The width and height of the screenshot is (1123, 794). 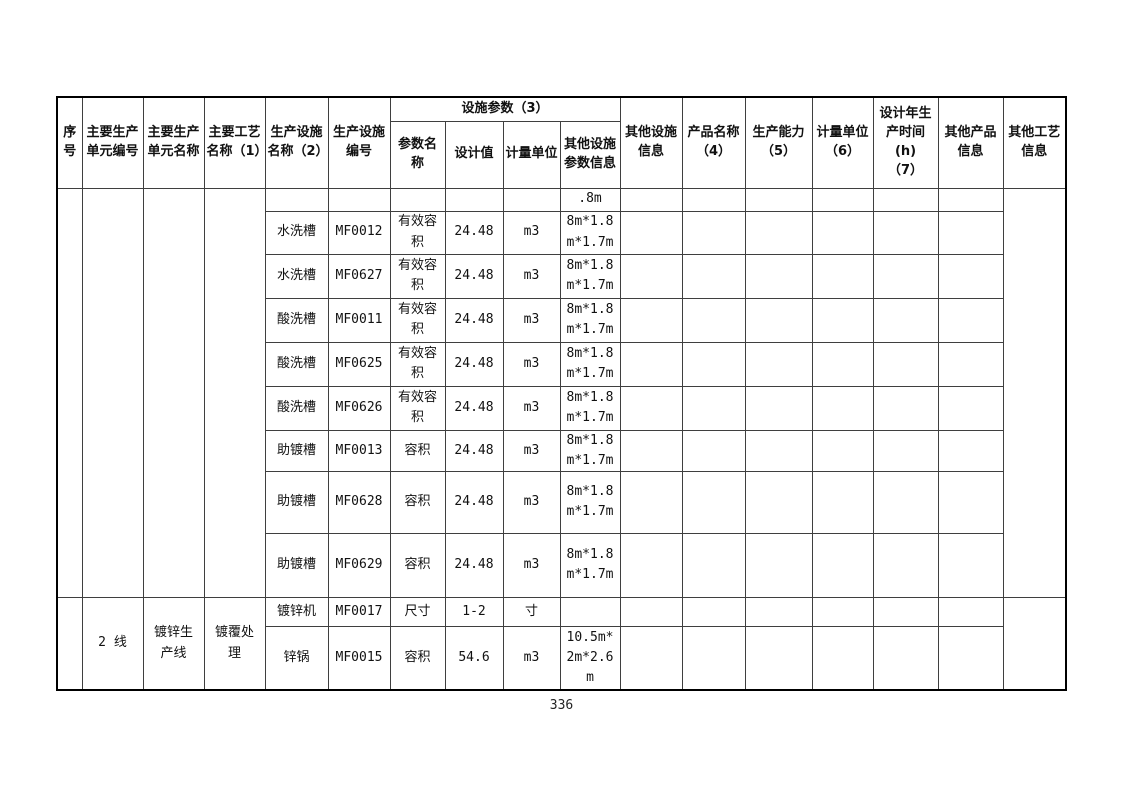 I want to click on row-mf0015: 锌锅 MF0015 容积 54.6 m3 10.5m* 2m*2.6 m, so click(x=561, y=658).